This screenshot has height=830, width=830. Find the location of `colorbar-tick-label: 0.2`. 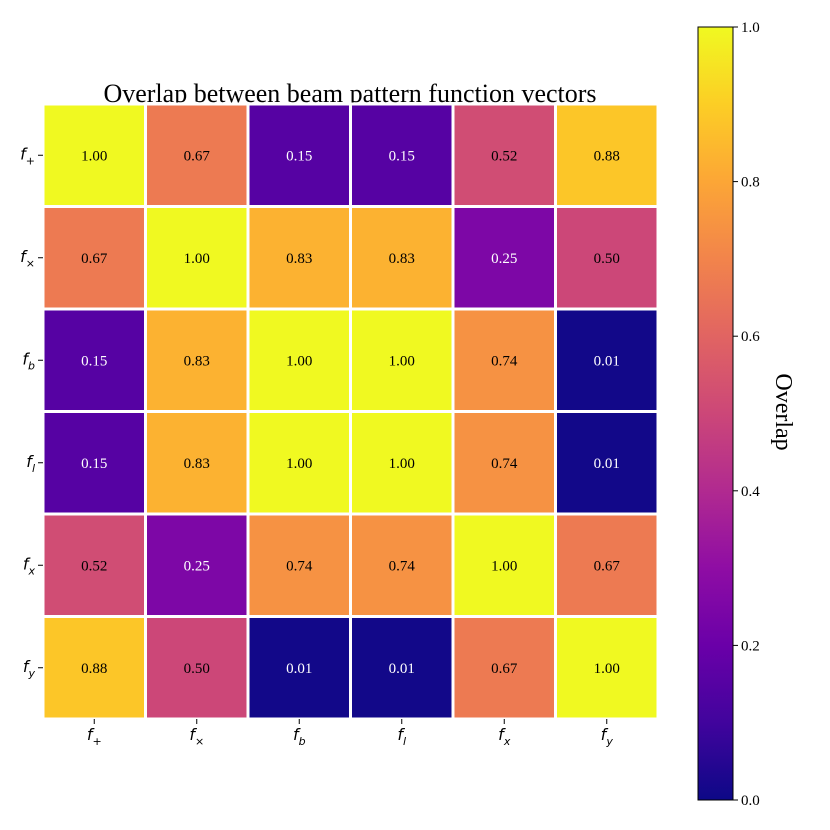

colorbar-tick-label: 0.2 is located at coordinates (750, 646).